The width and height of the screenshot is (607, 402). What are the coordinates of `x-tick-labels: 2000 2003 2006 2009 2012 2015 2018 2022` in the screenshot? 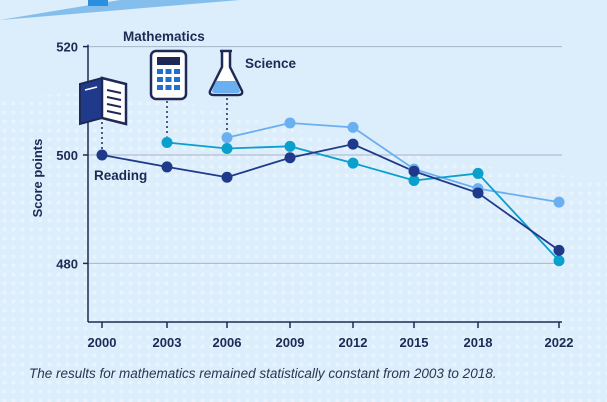 It's located at (331, 342).